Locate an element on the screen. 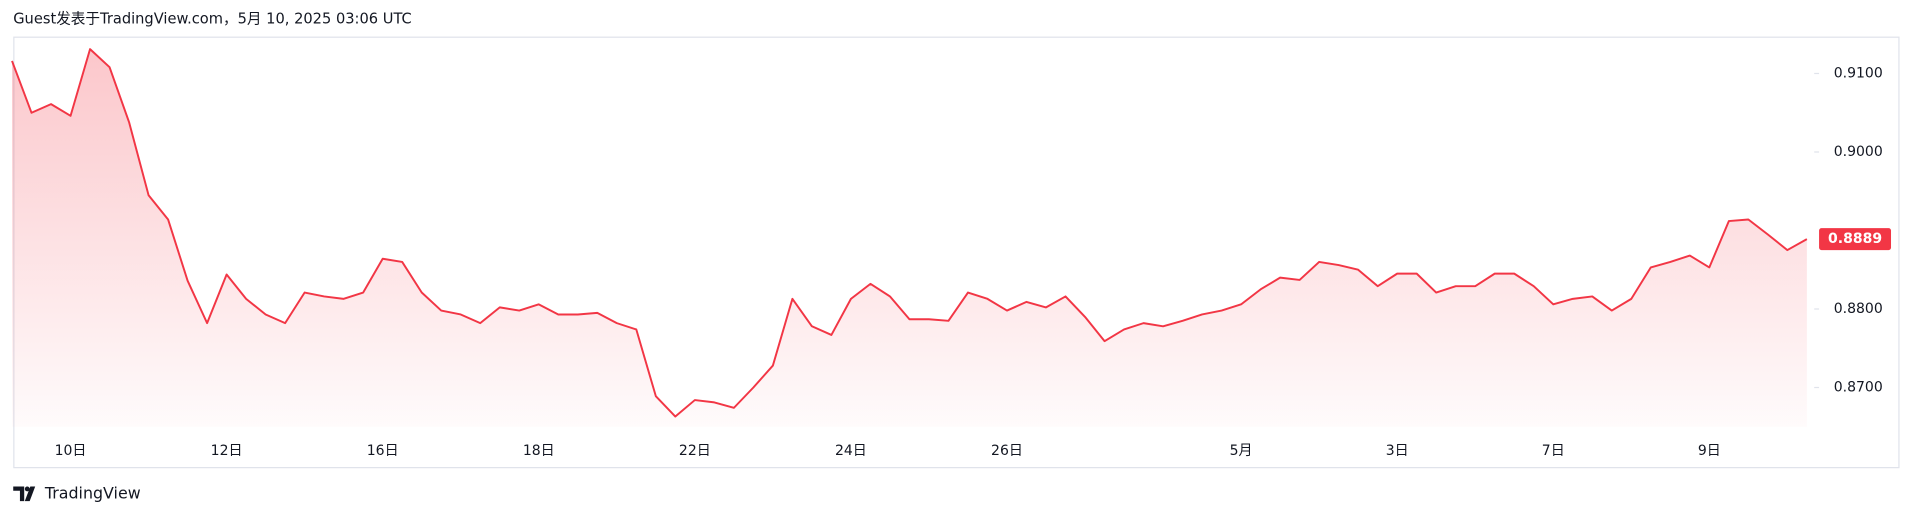  x-tick-label: 24日 is located at coordinates (851, 451).